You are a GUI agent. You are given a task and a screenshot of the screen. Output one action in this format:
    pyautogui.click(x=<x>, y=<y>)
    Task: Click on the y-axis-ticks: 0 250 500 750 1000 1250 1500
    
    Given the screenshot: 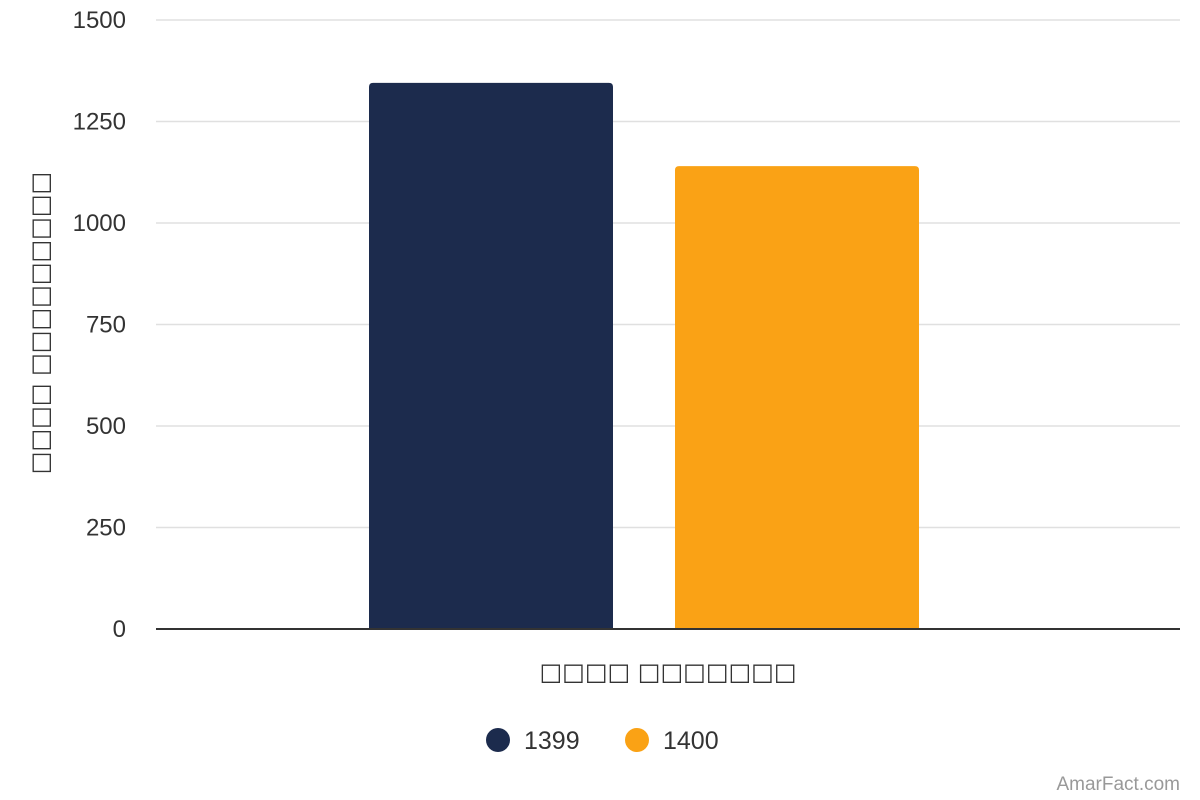 What is the action you would take?
    pyautogui.click(x=99, y=325)
    